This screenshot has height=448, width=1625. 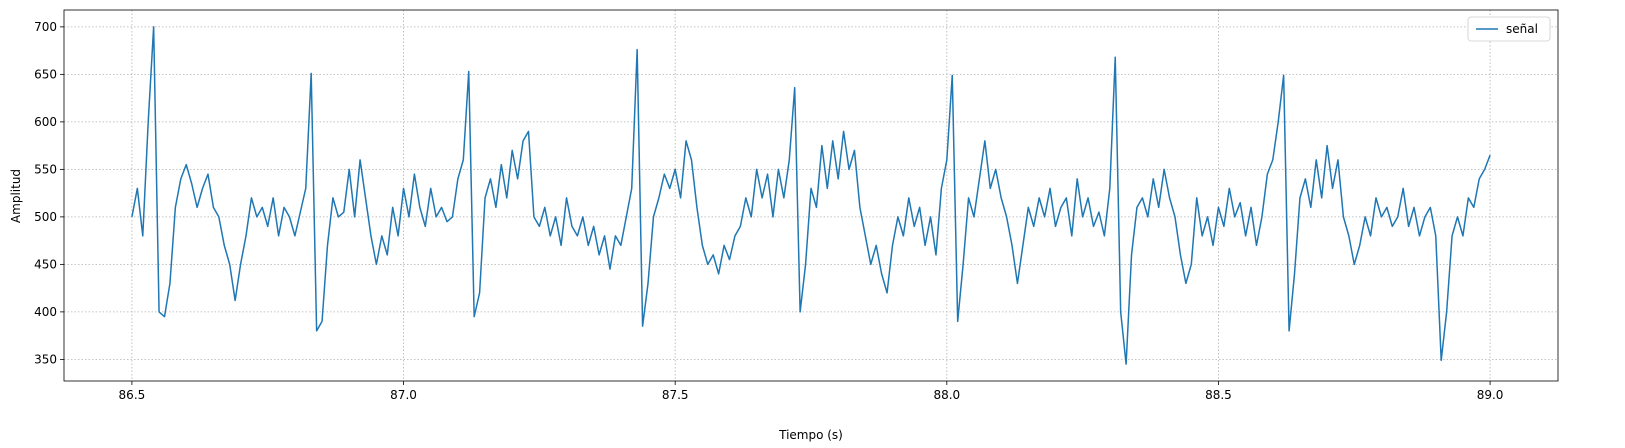 I want to click on y-tick-label: 600, so click(x=45, y=122).